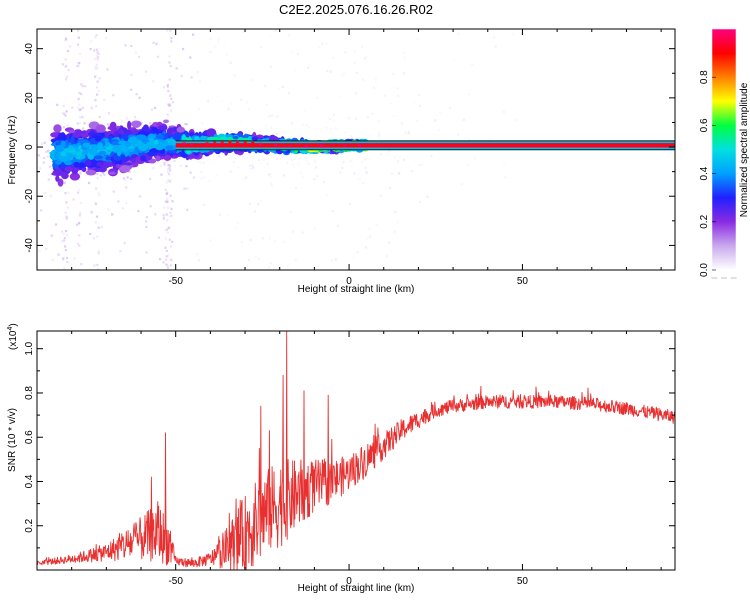 This screenshot has height=600, width=750. I want to click on colorbar-tick-label: 0.8, so click(704, 77).